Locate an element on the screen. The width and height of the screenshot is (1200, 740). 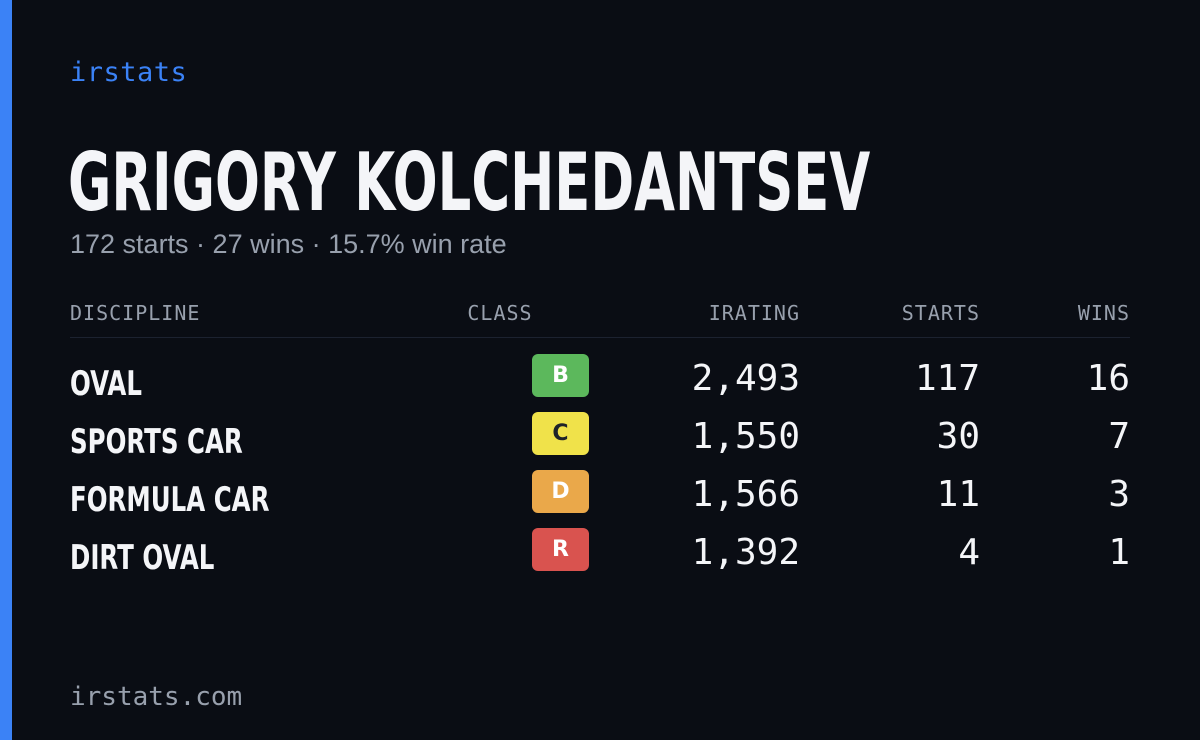
header-irating: IRATING is located at coordinates (754, 313).